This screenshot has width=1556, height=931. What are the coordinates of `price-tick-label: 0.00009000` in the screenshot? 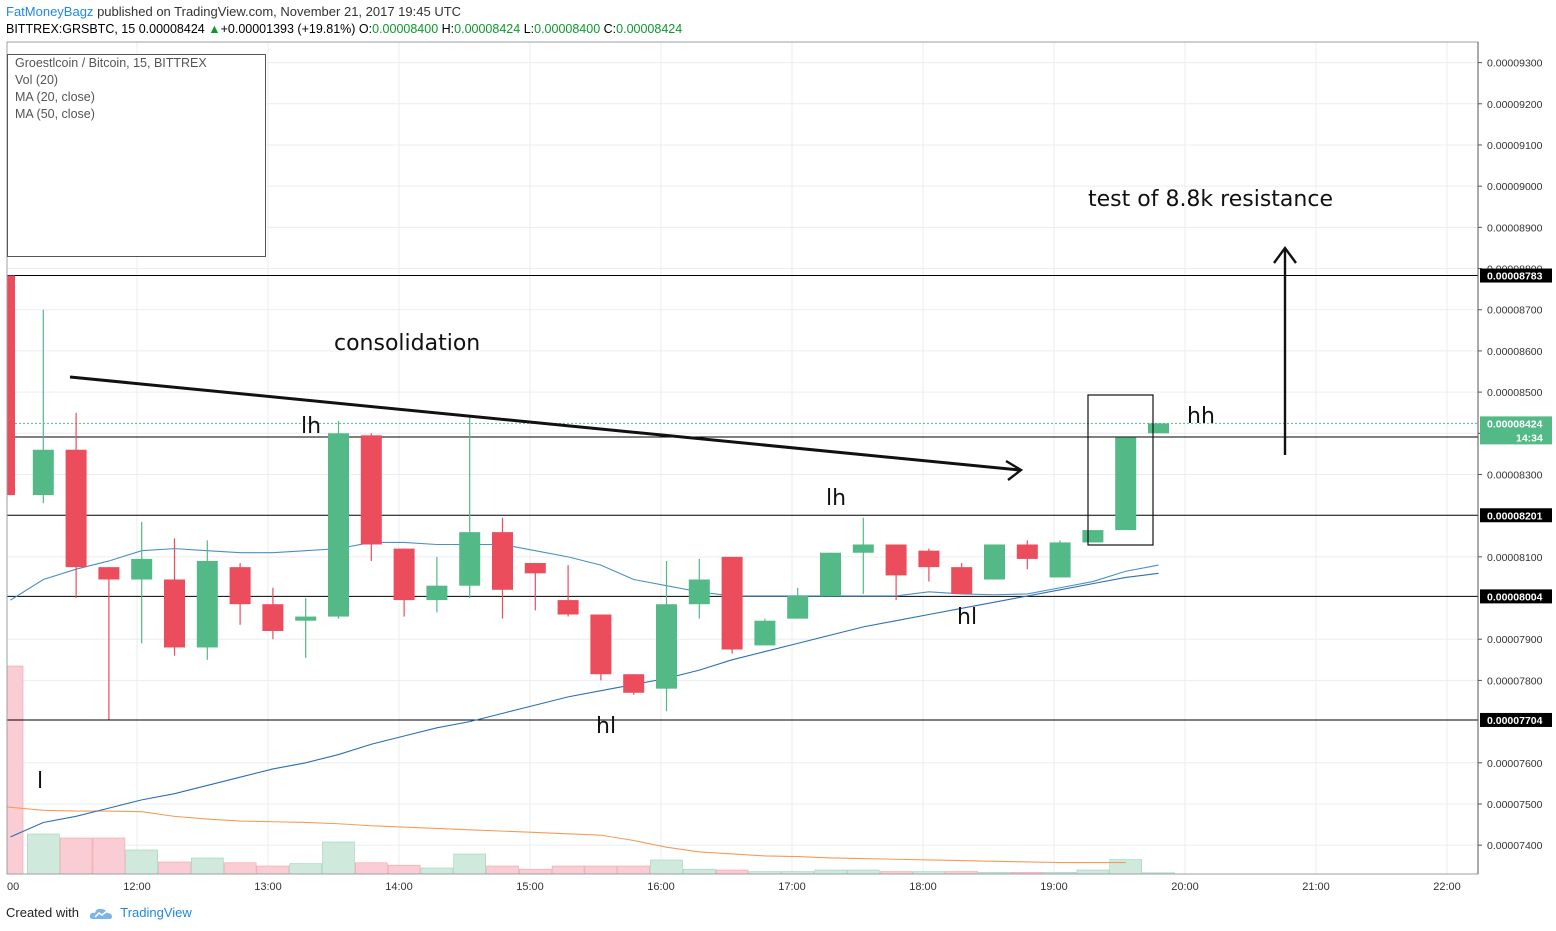 It's located at (1515, 187).